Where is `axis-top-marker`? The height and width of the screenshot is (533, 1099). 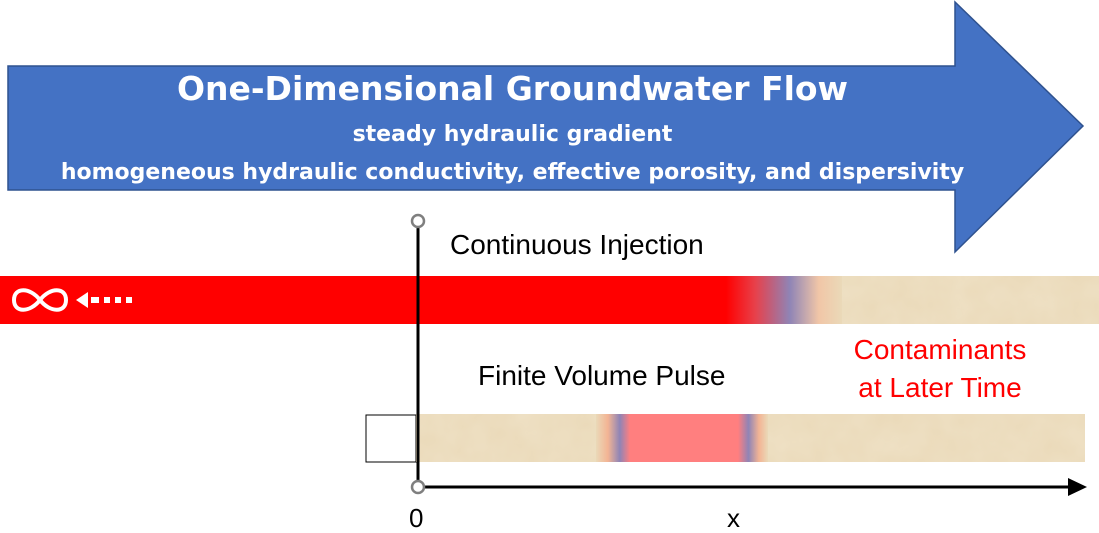
axis-top-marker is located at coordinates (418, 221).